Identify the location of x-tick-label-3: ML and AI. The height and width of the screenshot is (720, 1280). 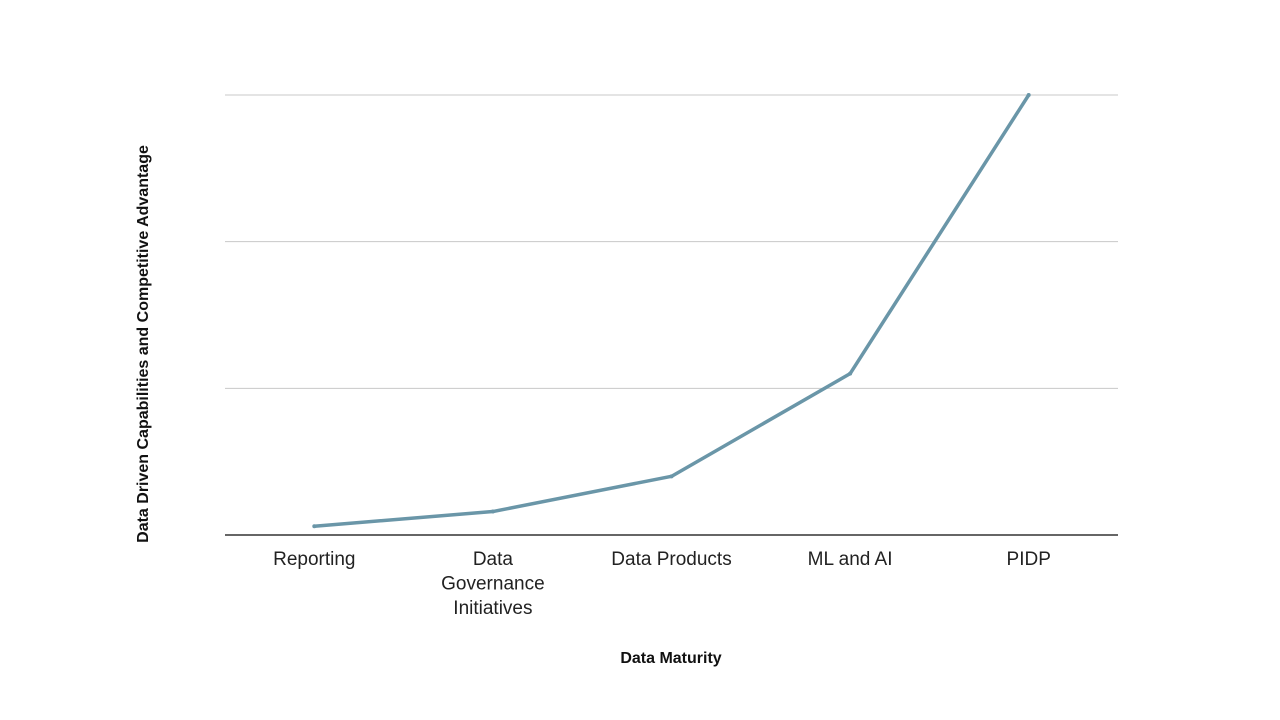
(850, 559).